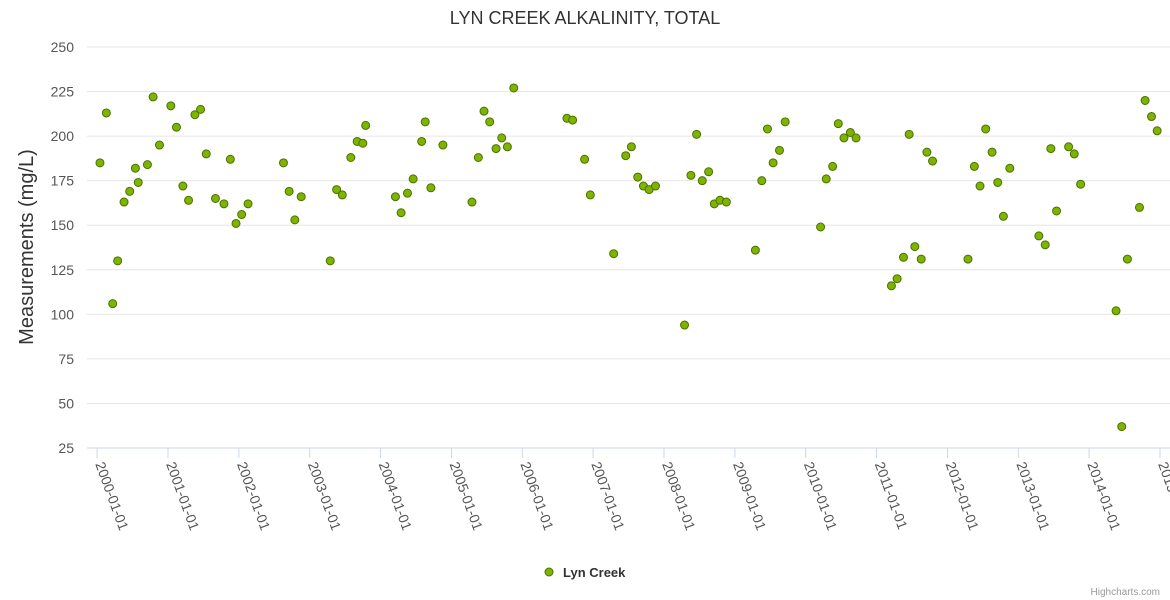  Describe the element at coordinates (1125, 592) in the screenshot. I see `credits-link: Highcharts.com` at that location.